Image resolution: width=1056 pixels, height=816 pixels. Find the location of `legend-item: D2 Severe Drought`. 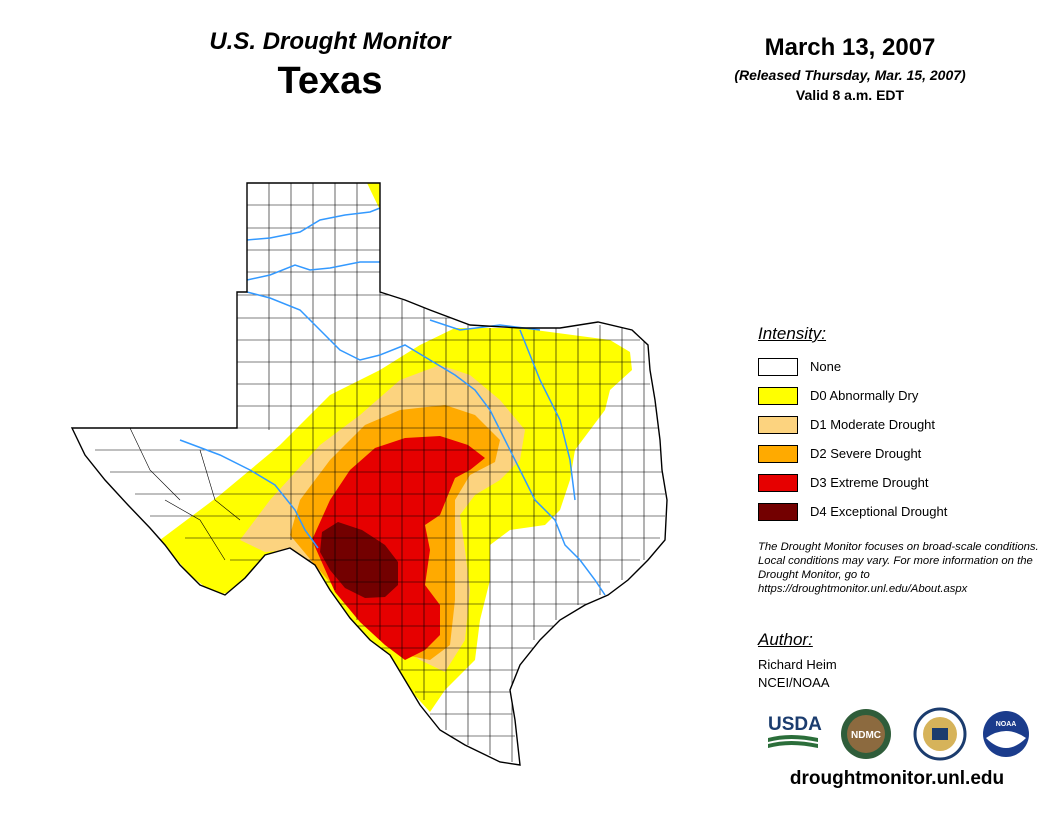

legend-item: D2 Severe Drought is located at coordinates (898, 453).